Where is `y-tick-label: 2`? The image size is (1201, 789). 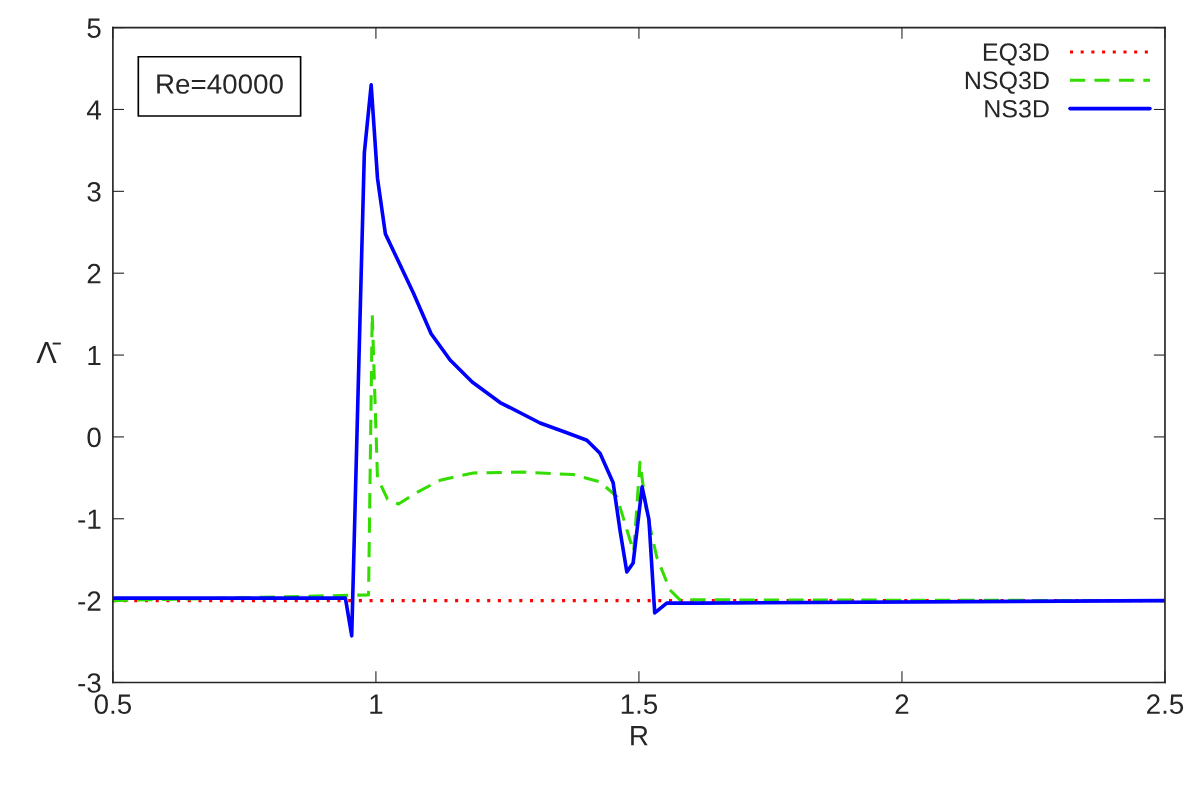
y-tick-label: 2 is located at coordinates (94, 273).